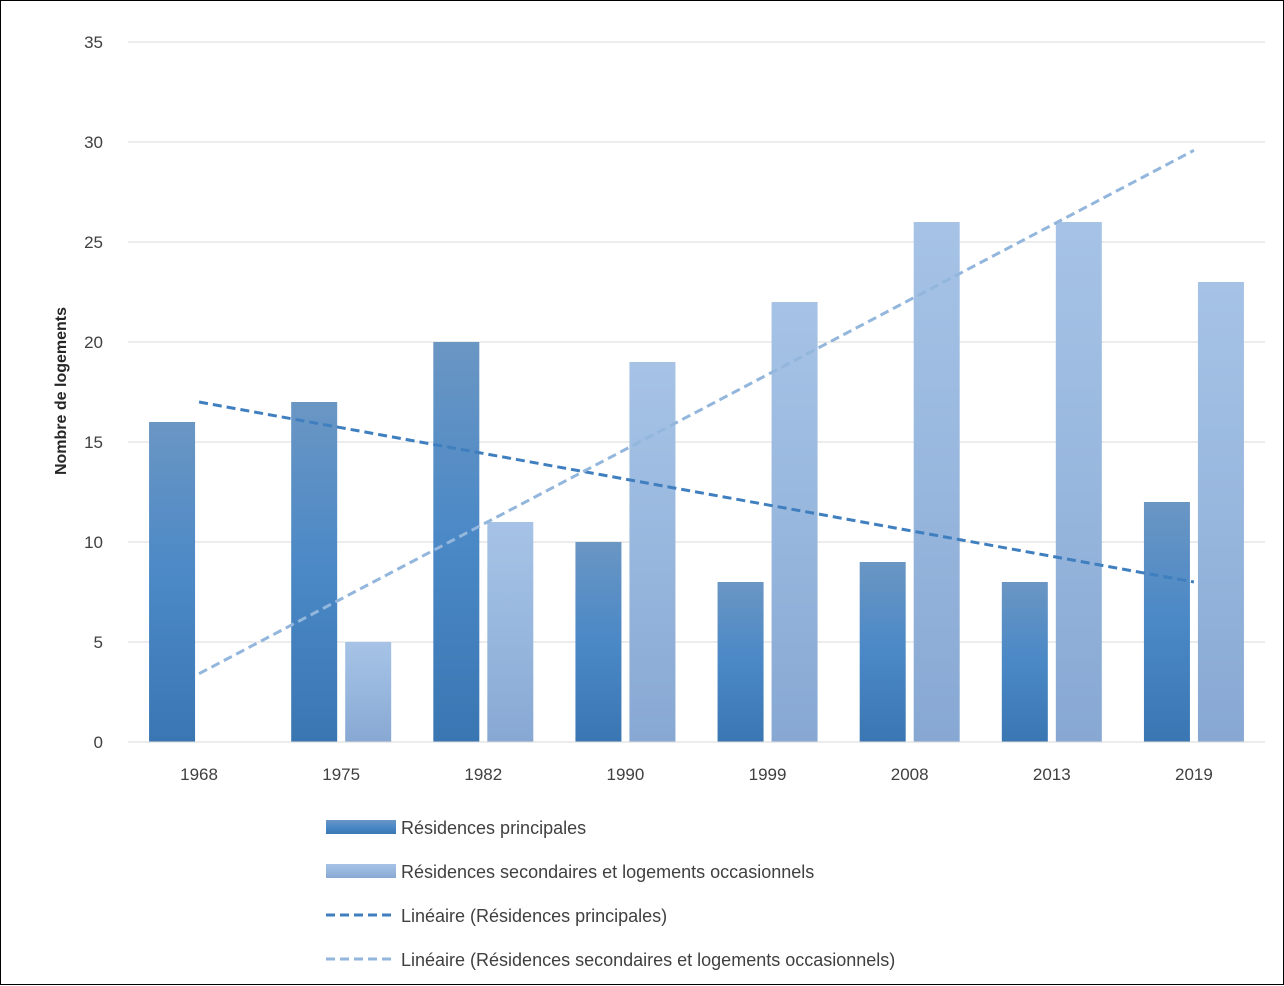  What do you see at coordinates (98, 742) in the screenshot?
I see `y-tick-label: 0` at bounding box center [98, 742].